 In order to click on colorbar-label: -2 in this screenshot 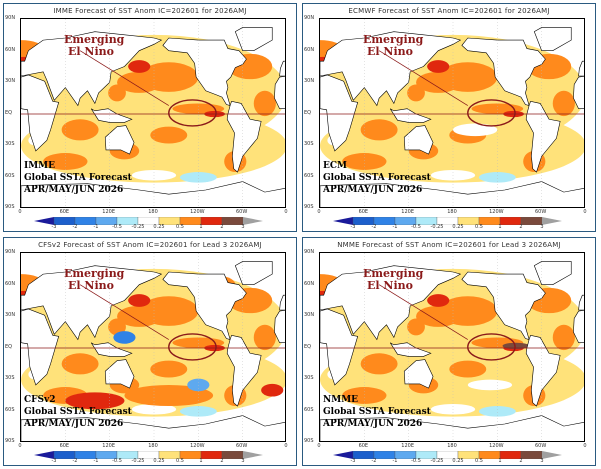, I will do `click(374, 227)`.